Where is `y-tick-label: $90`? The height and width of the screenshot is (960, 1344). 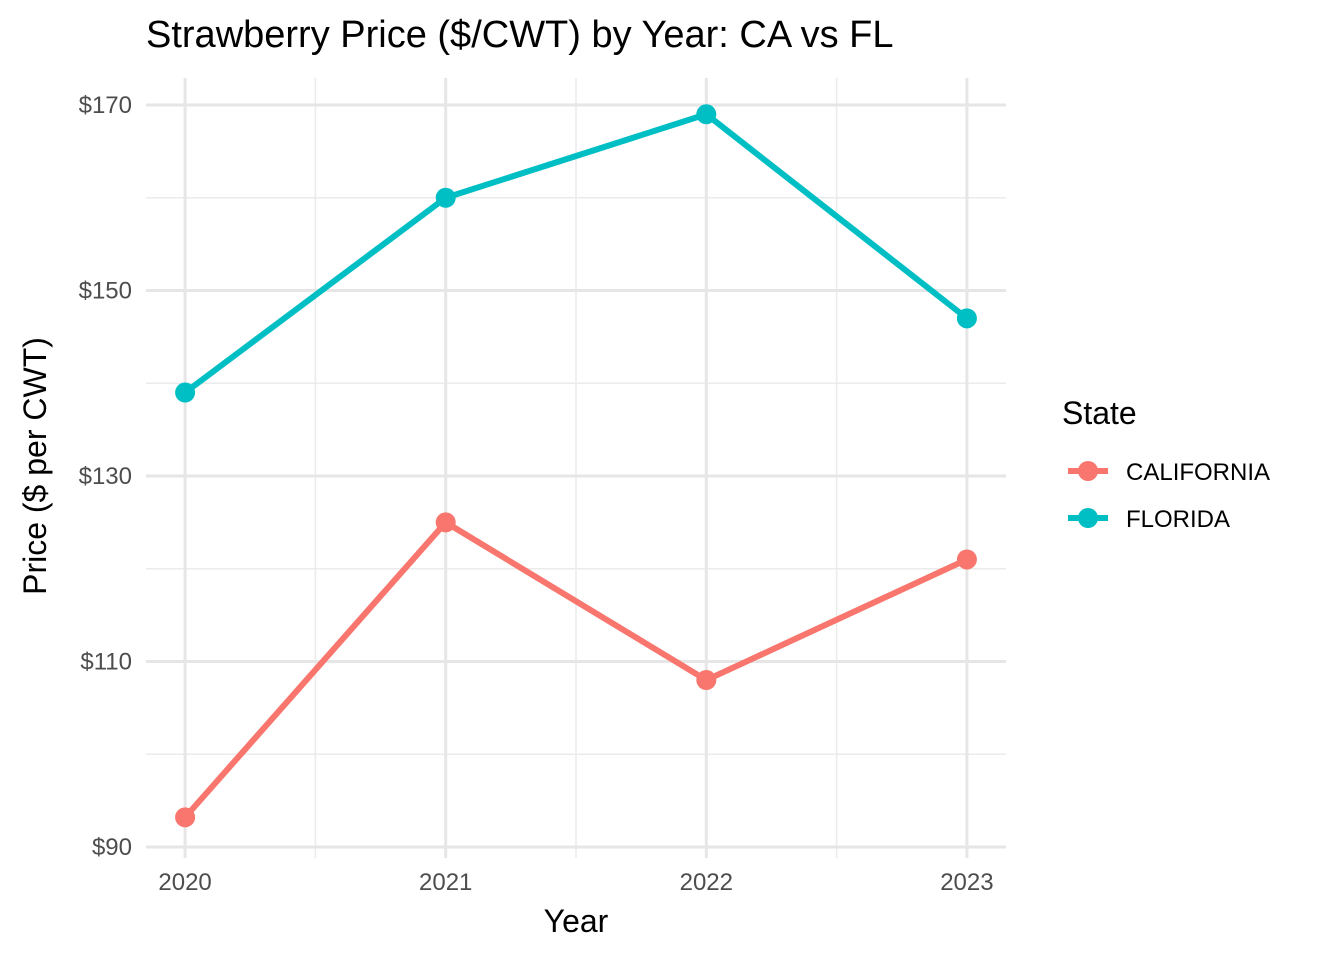
y-tick-label: $90 is located at coordinates (112, 847).